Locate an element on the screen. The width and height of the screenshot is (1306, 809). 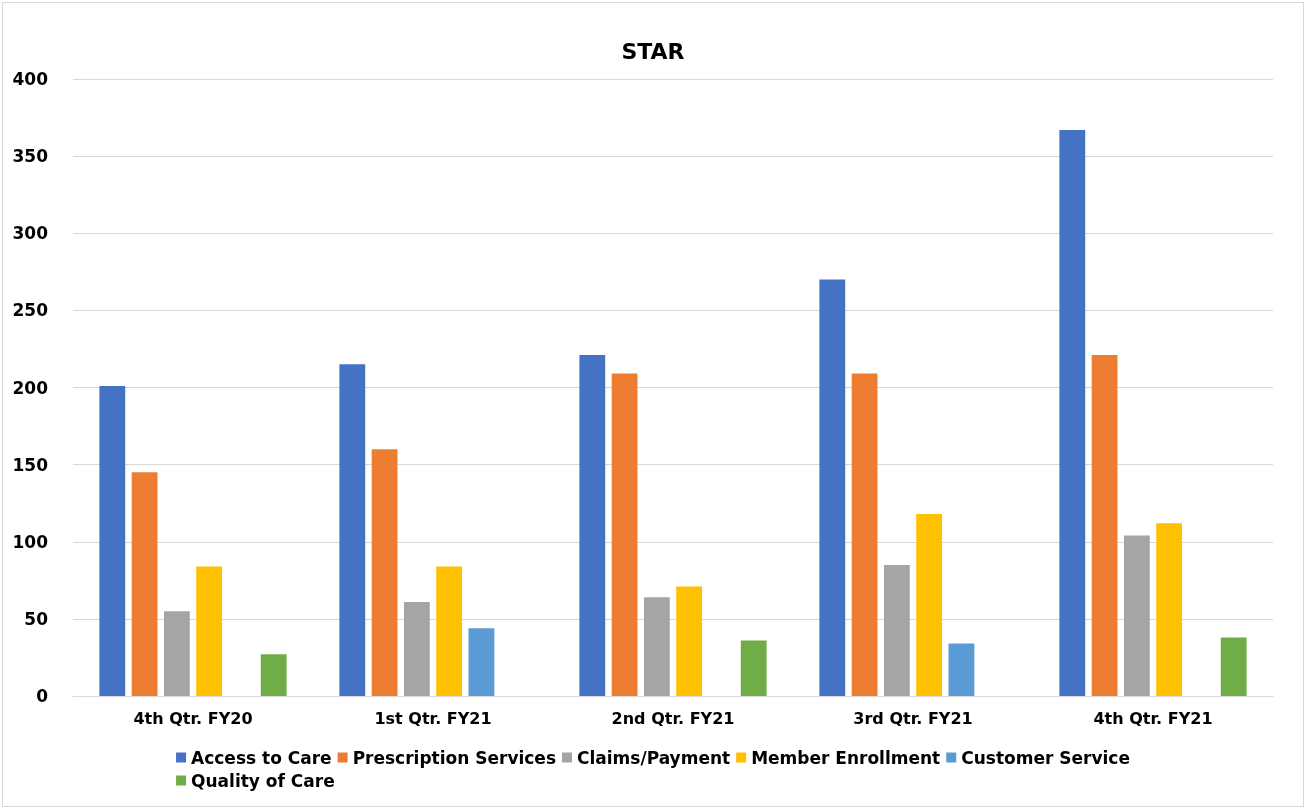
x-tick-label: 2nd Qtr. FY21 is located at coordinates (673, 718).